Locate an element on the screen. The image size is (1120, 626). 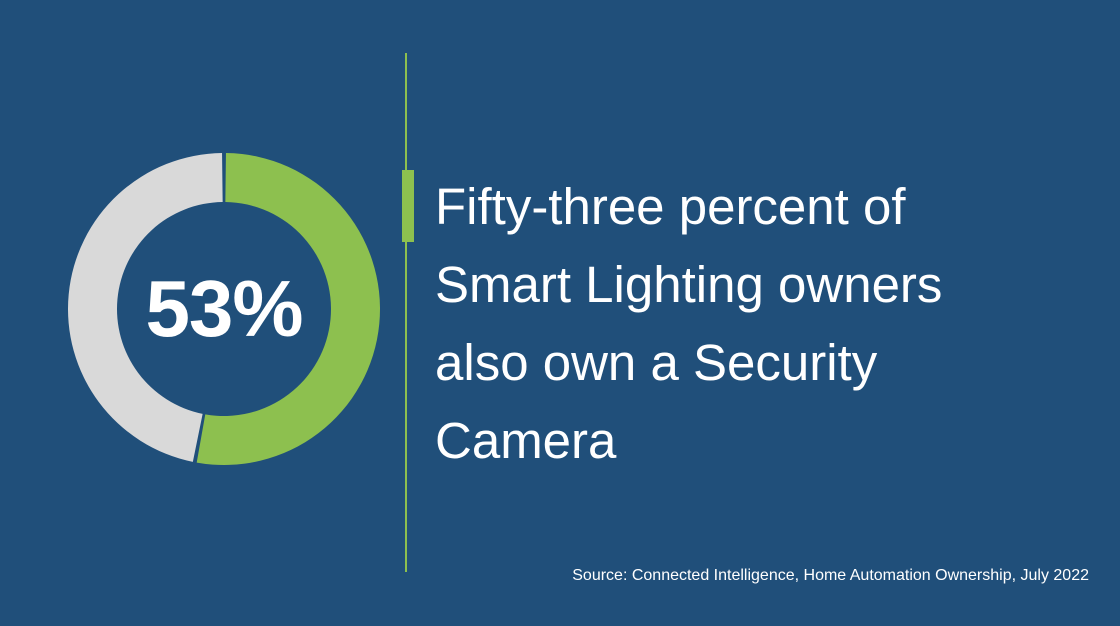
statement-line: Smart Lighting owners is located at coordinates (689, 284).